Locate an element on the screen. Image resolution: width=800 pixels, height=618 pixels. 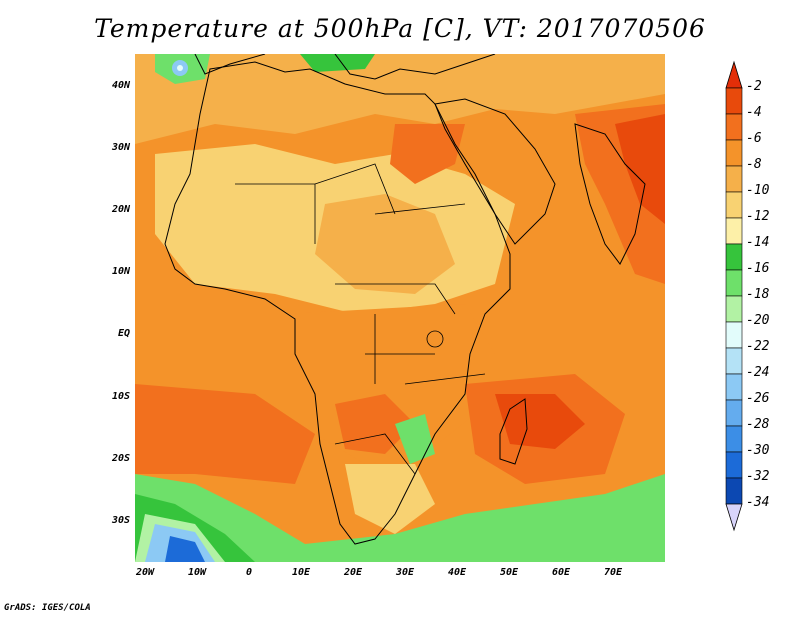
lon-tick: 20E is located at coordinates (353, 572).